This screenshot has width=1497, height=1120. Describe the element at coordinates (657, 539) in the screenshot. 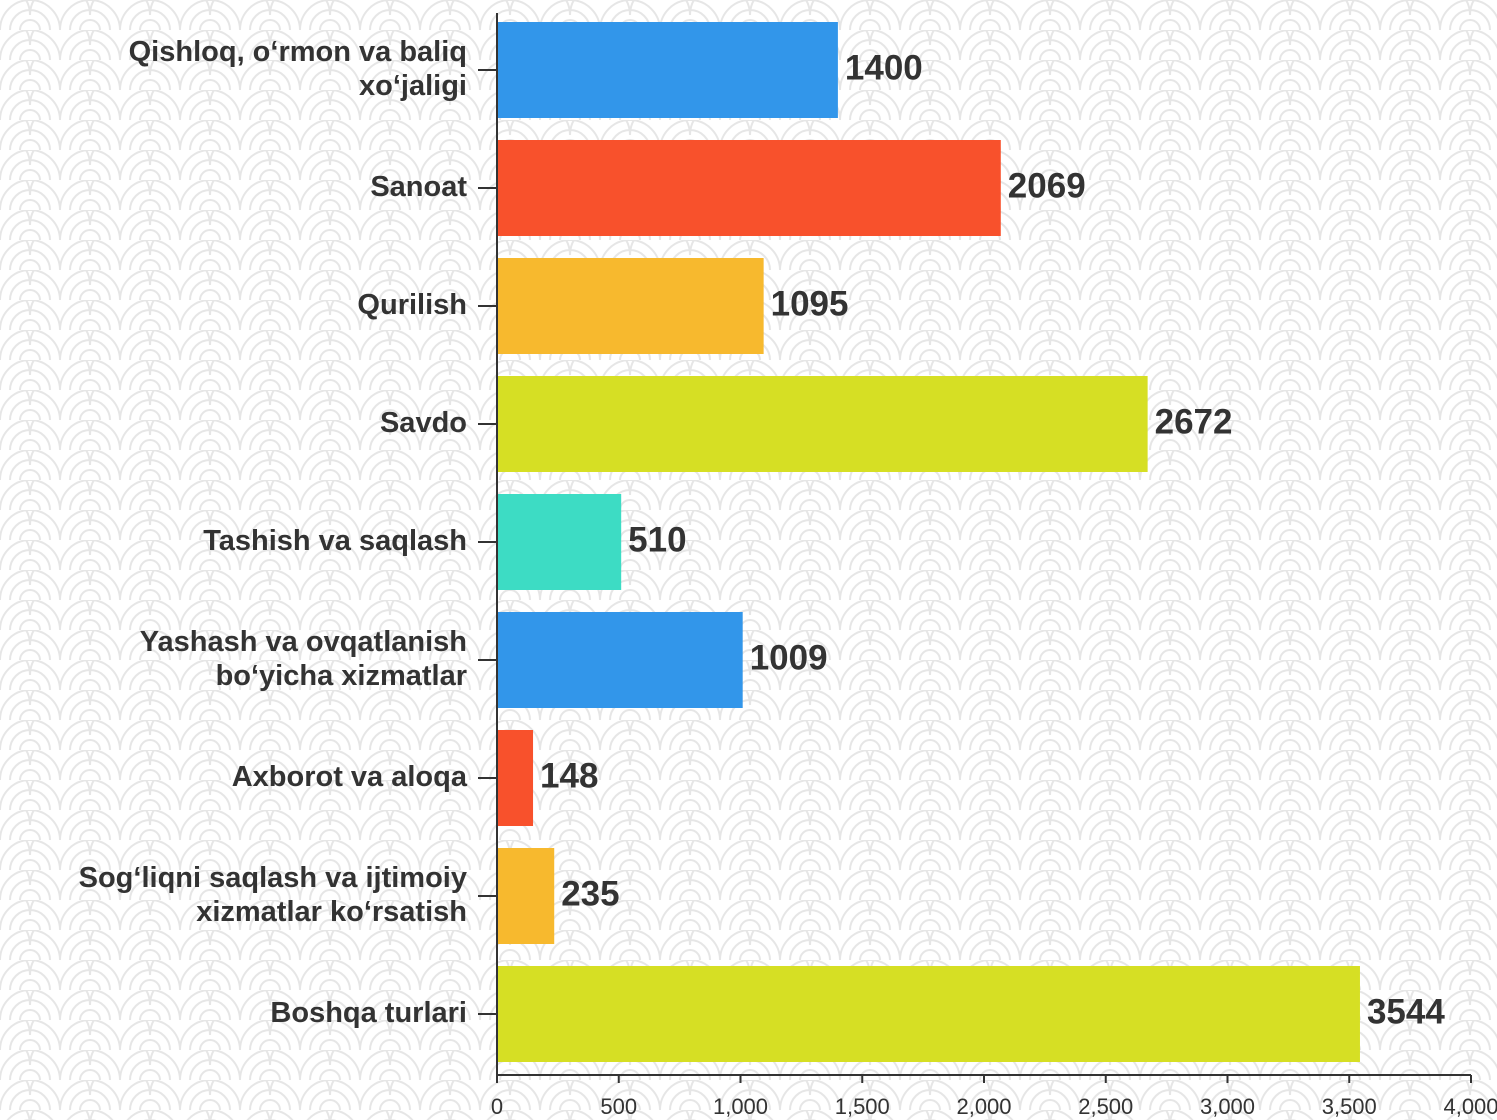

I see `value-label: 510` at that location.